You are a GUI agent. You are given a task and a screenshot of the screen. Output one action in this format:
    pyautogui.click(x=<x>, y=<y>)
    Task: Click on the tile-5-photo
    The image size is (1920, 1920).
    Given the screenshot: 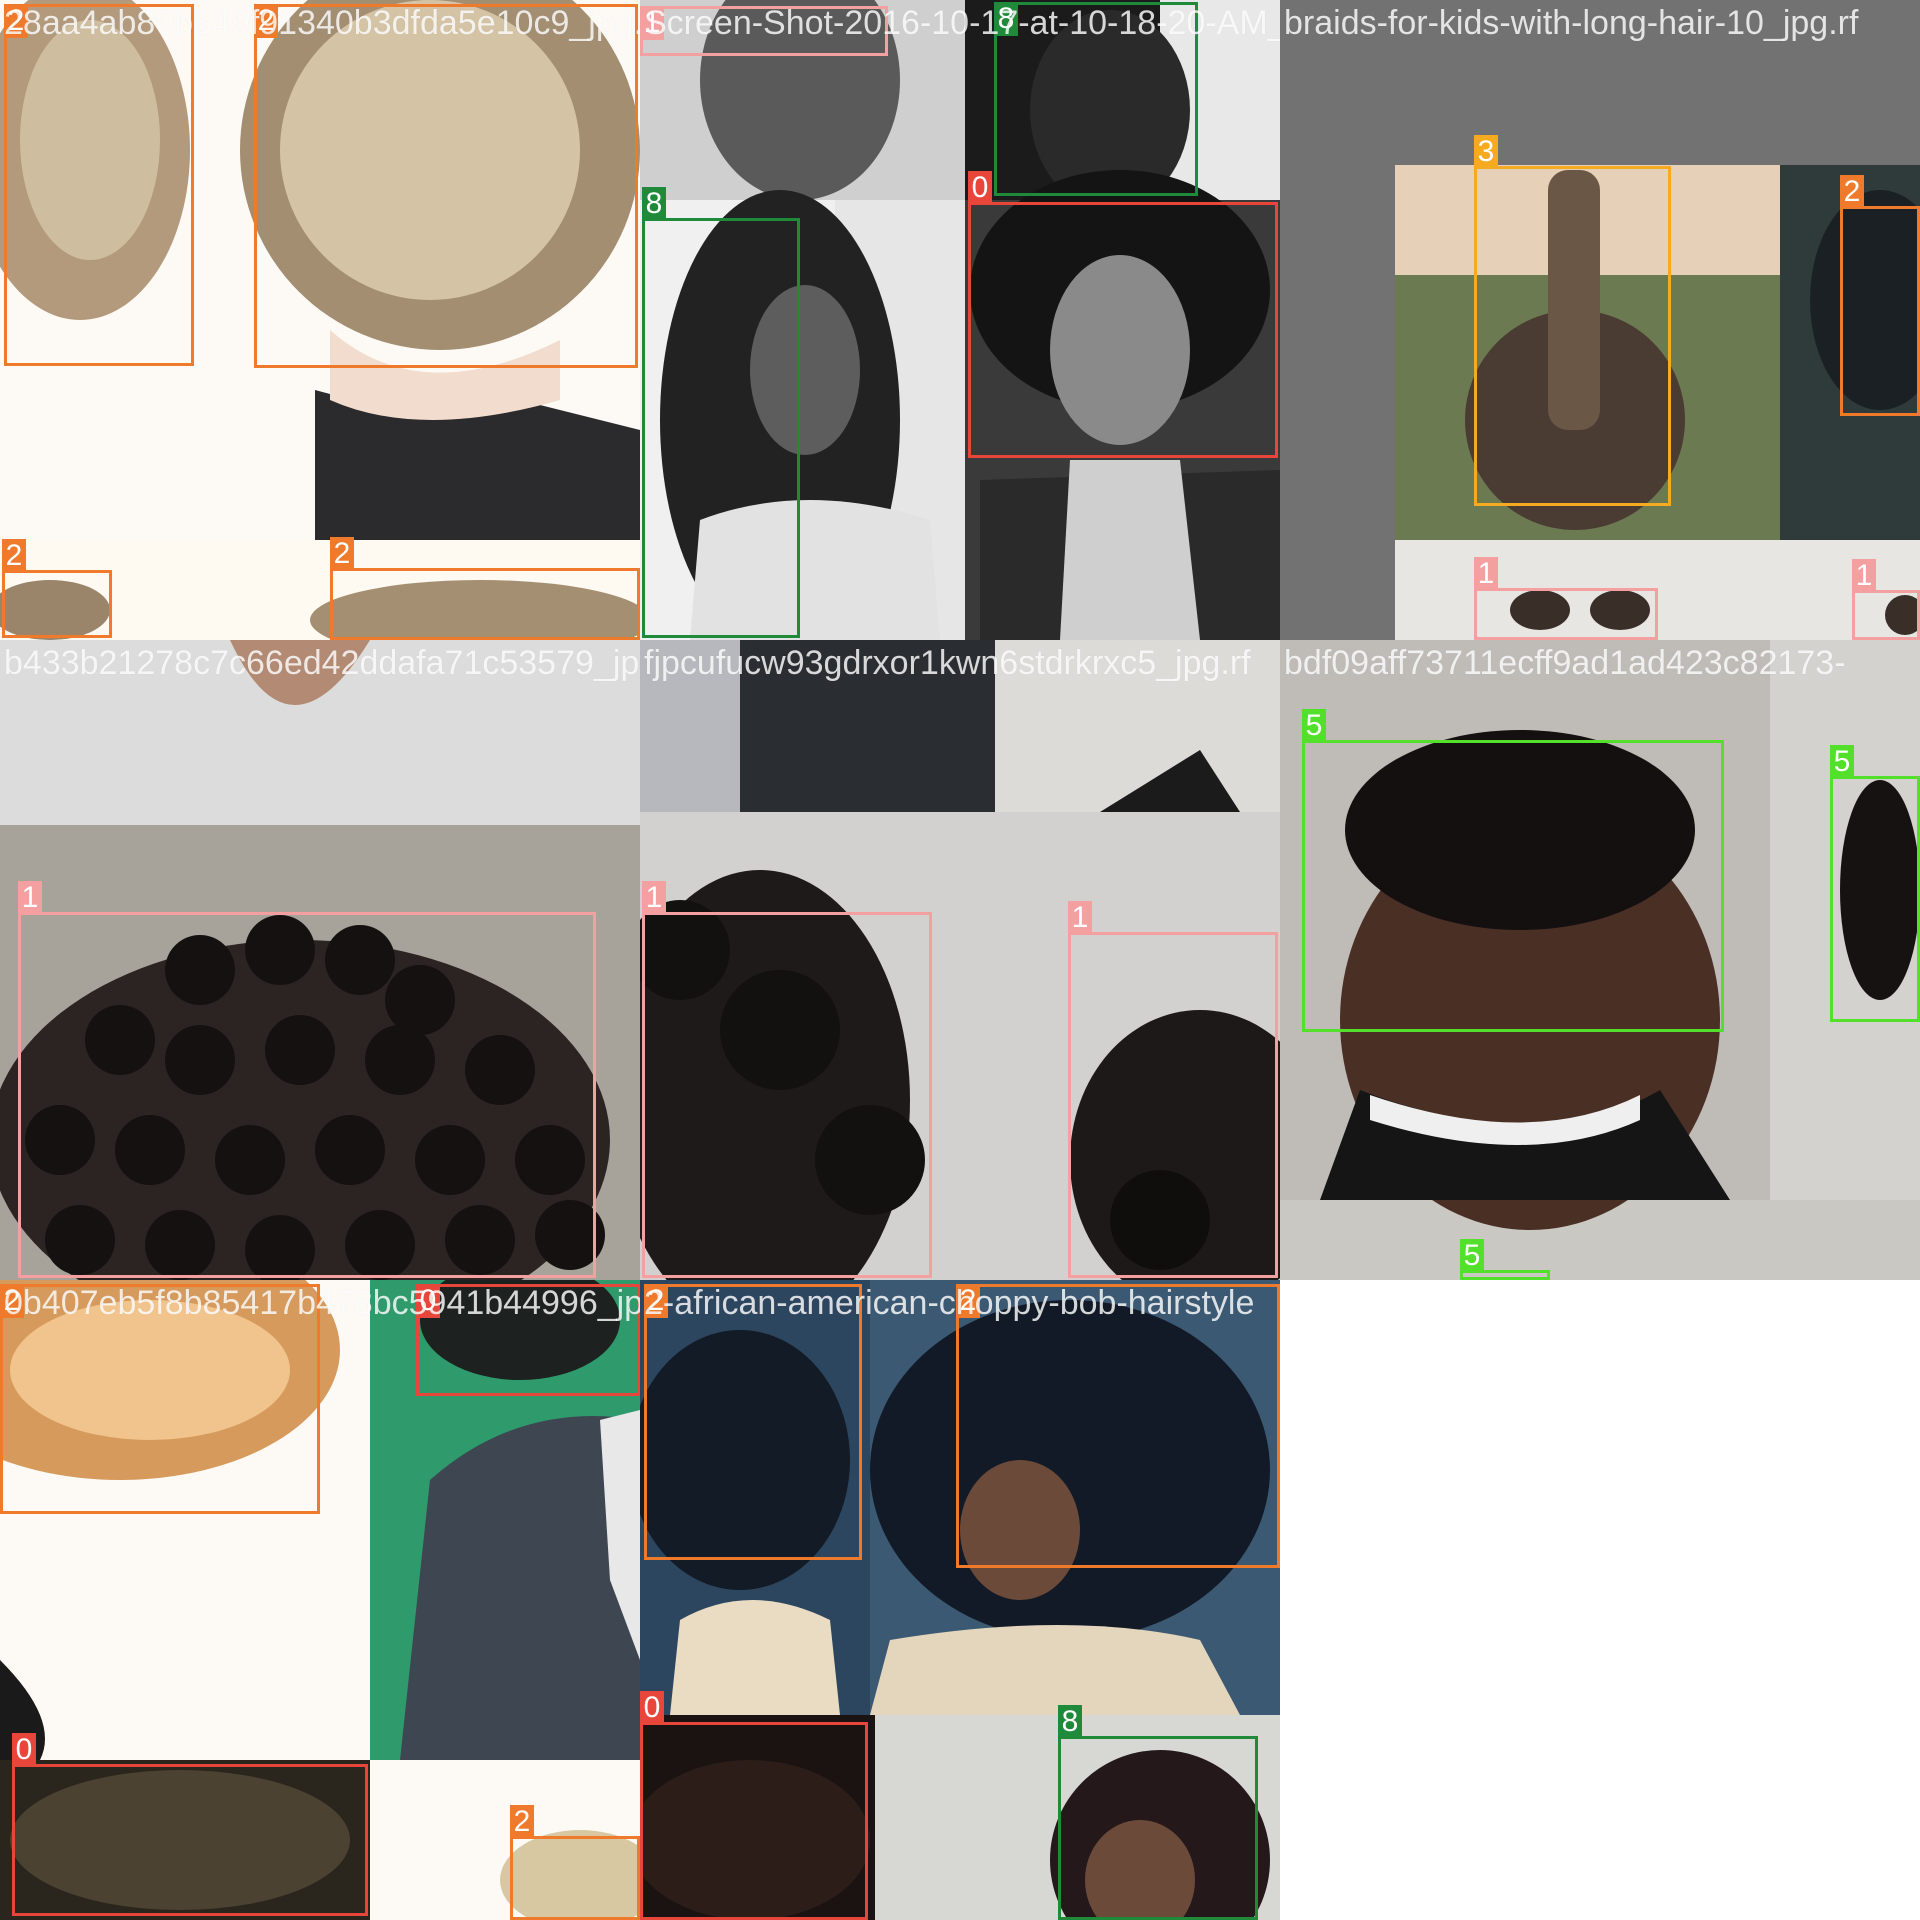 What is the action you would take?
    pyautogui.click(x=960, y=960)
    